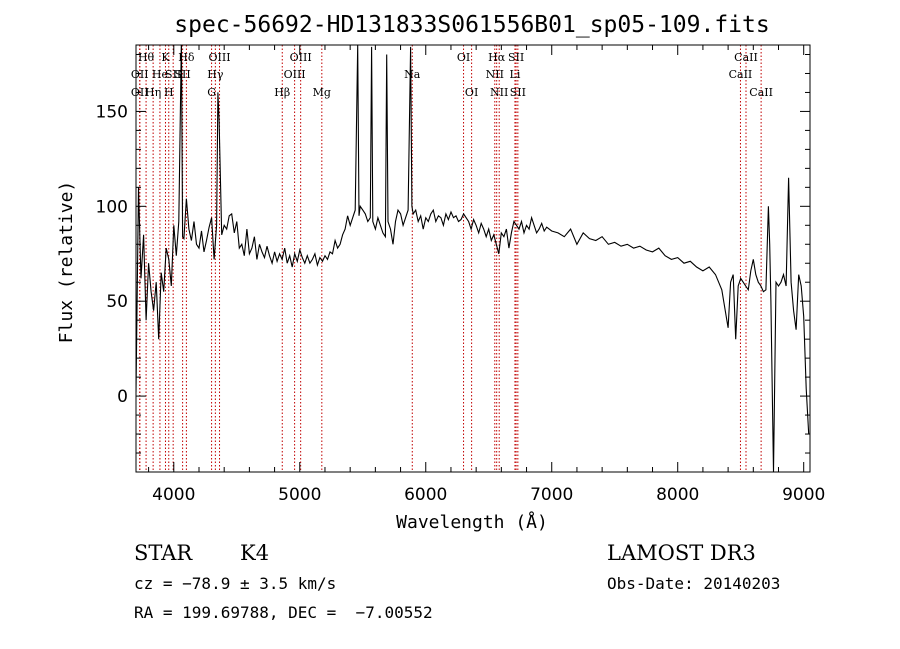  I want to click on x-tick-label: 4000, so click(173, 495).